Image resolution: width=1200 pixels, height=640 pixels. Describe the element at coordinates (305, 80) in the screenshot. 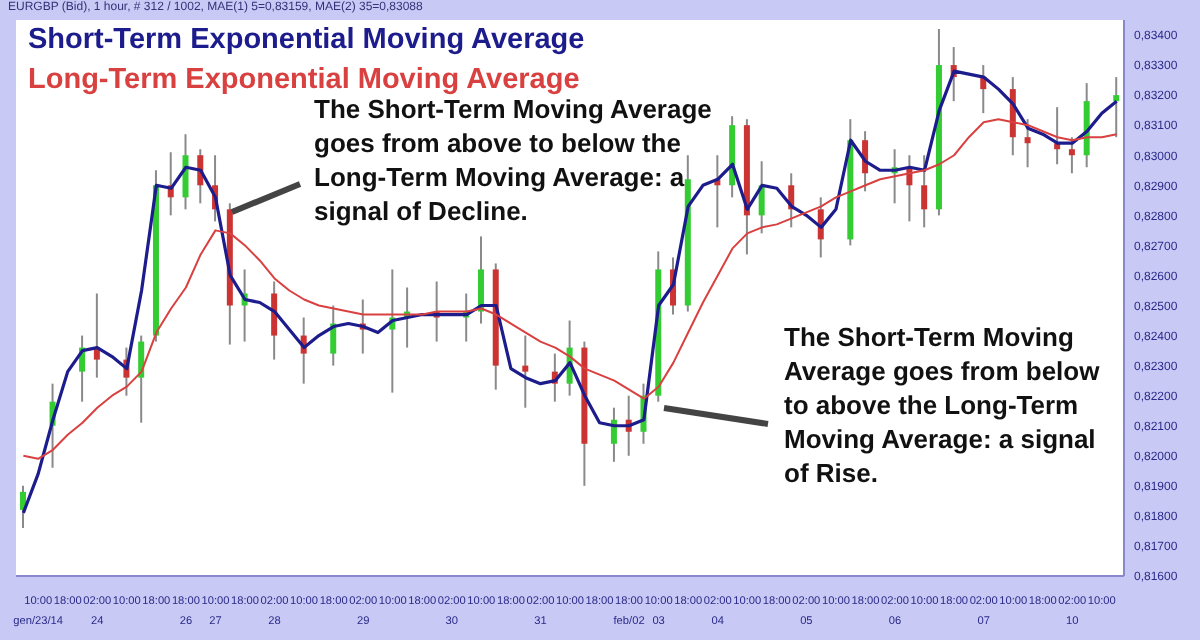

I see `text: Long-Term Exponential Moving Average` at that location.